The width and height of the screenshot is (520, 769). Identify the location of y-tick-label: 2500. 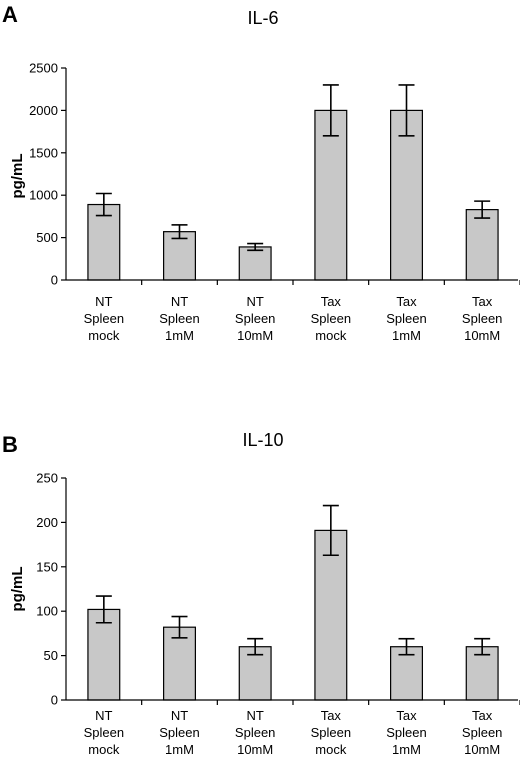
(43, 68).